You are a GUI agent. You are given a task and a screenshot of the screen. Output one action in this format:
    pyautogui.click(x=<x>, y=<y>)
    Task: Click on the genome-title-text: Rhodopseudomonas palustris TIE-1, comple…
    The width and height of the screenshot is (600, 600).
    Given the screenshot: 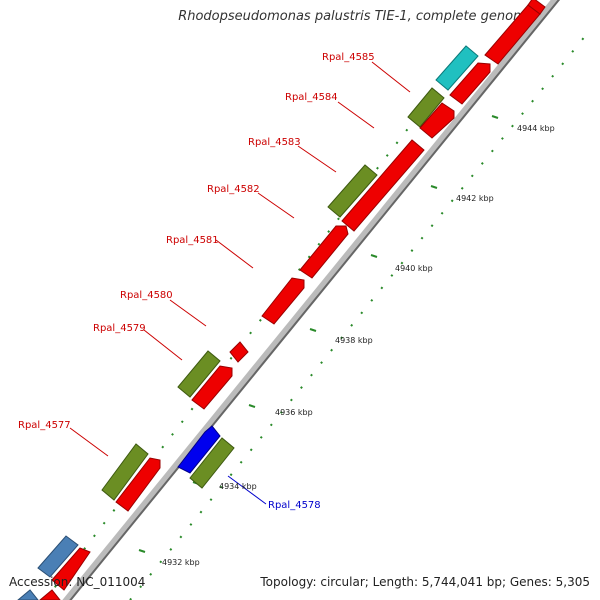 What is the action you would take?
    pyautogui.click(x=356, y=16)
    